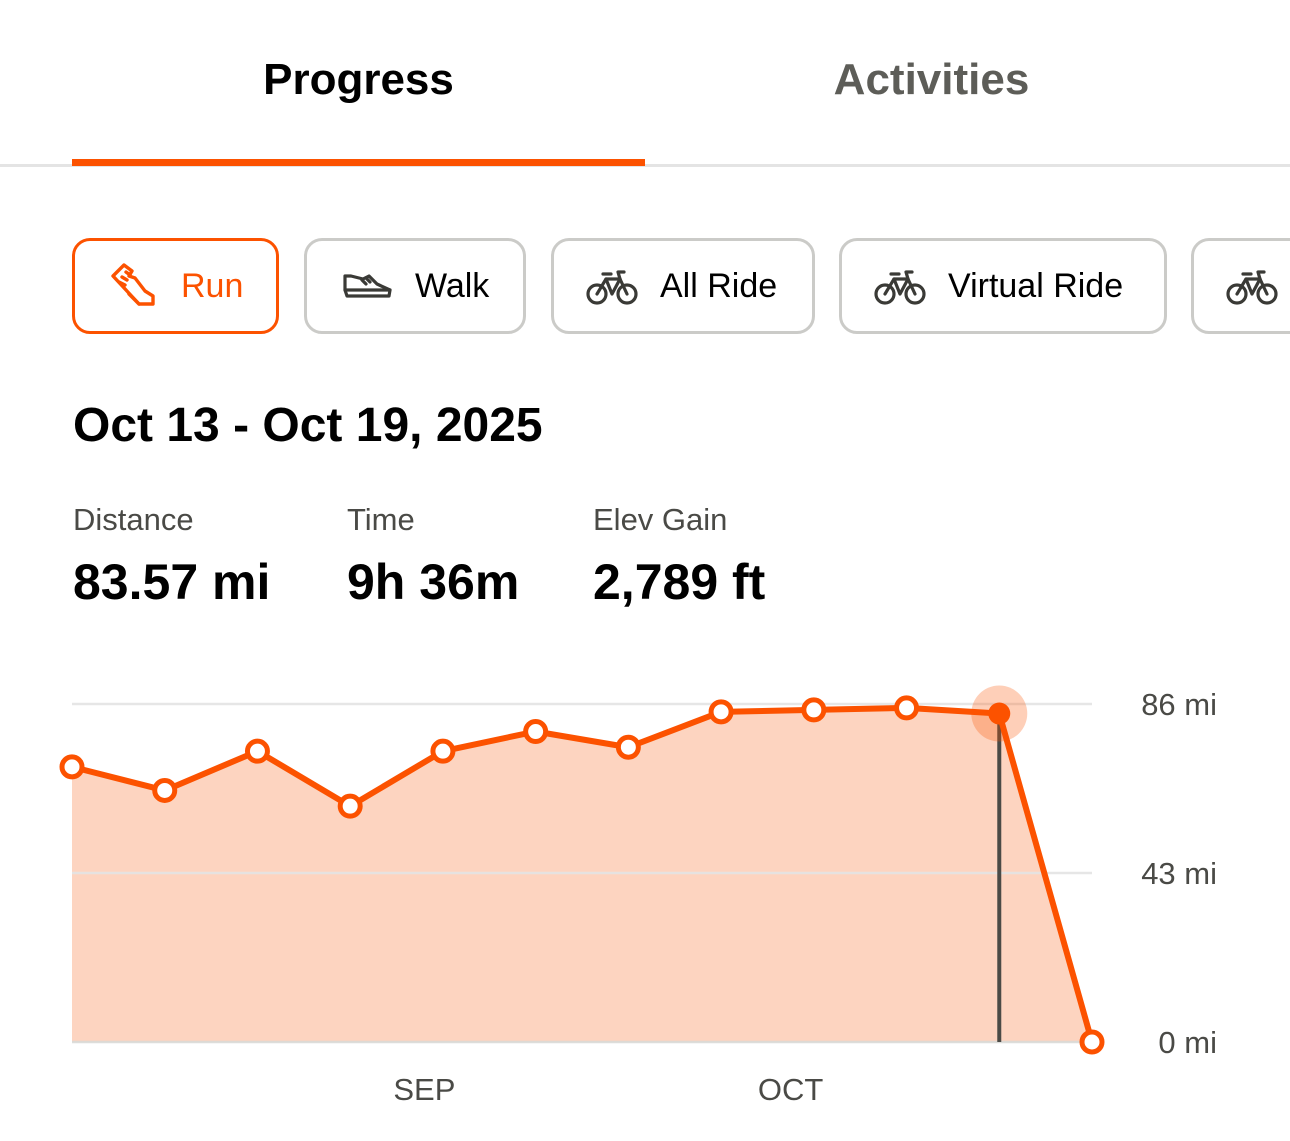 The width and height of the screenshot is (1290, 1141). What do you see at coordinates (433, 582) in the screenshot?
I see `stat-time-value: 9h 36m` at bounding box center [433, 582].